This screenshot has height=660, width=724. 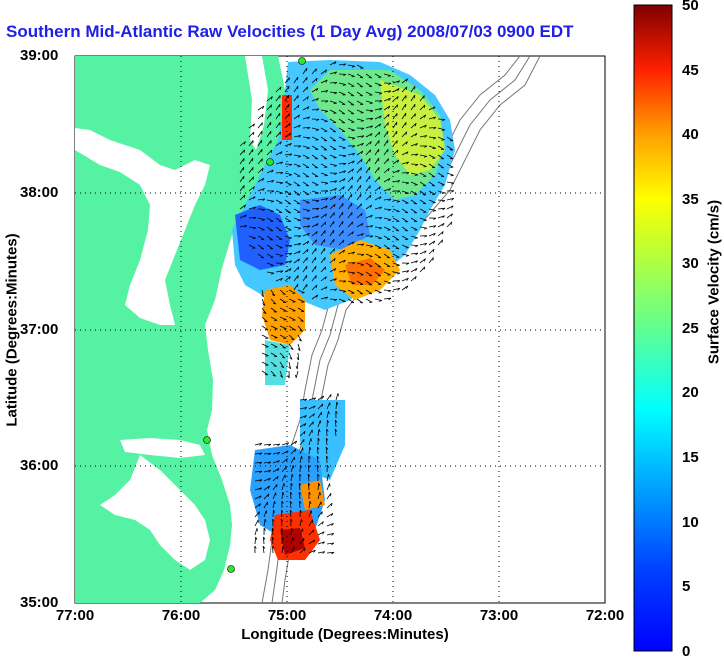 What do you see at coordinates (690, 7) in the screenshot?
I see `colorbar-tick: 50` at bounding box center [690, 7].